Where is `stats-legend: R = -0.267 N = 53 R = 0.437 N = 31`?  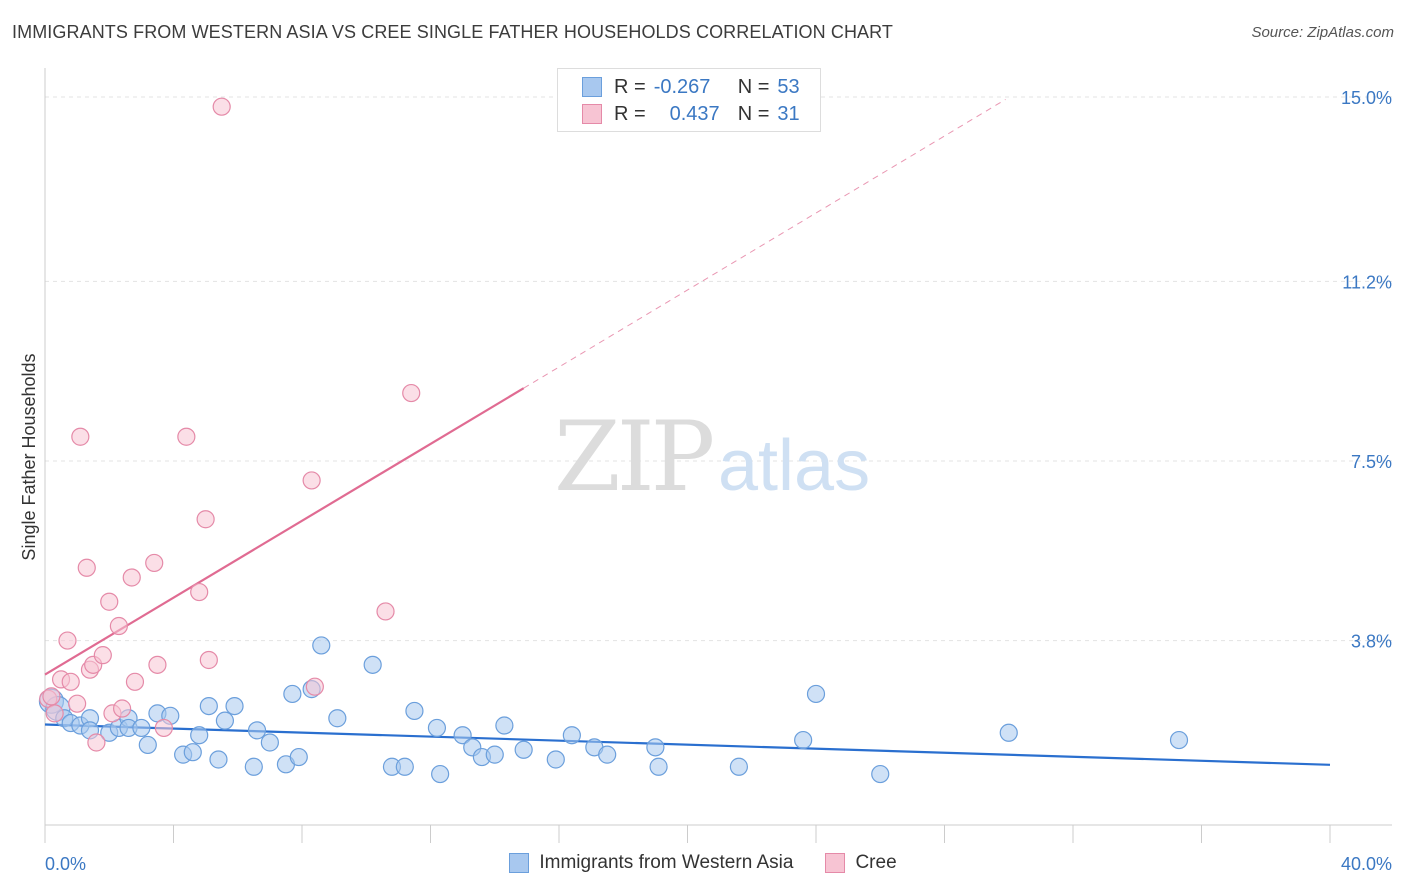
stats-legend: R = -0.267 N = 53 R = 0.437 N = 31 is located at coordinates (689, 100).